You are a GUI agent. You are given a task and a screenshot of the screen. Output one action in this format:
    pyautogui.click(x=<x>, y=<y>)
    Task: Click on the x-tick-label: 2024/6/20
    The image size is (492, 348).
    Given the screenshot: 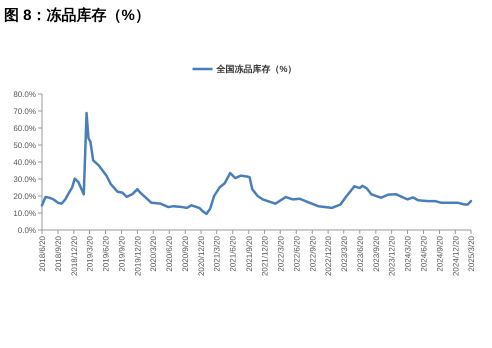 What is the action you would take?
    pyautogui.click(x=423, y=253)
    